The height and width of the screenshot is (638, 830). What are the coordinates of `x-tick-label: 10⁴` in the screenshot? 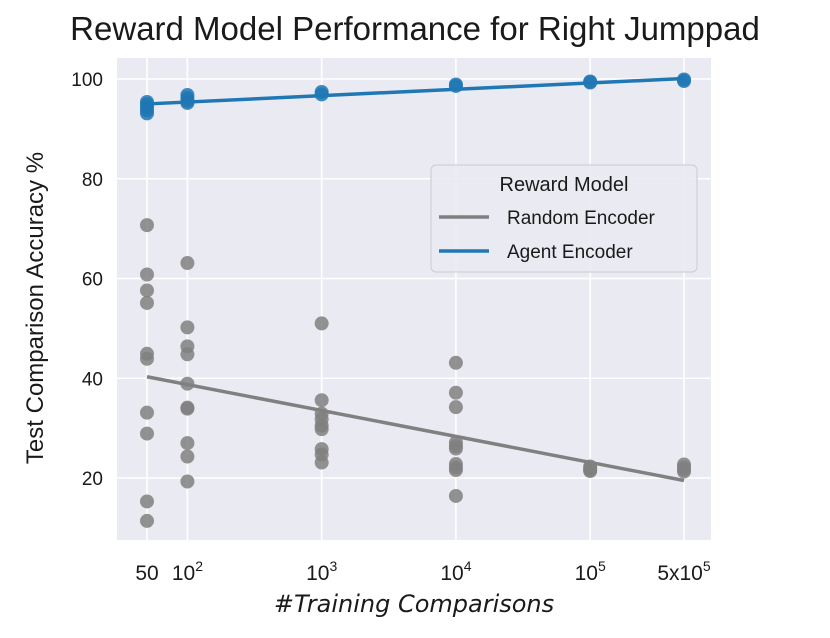 It's located at (455, 571).